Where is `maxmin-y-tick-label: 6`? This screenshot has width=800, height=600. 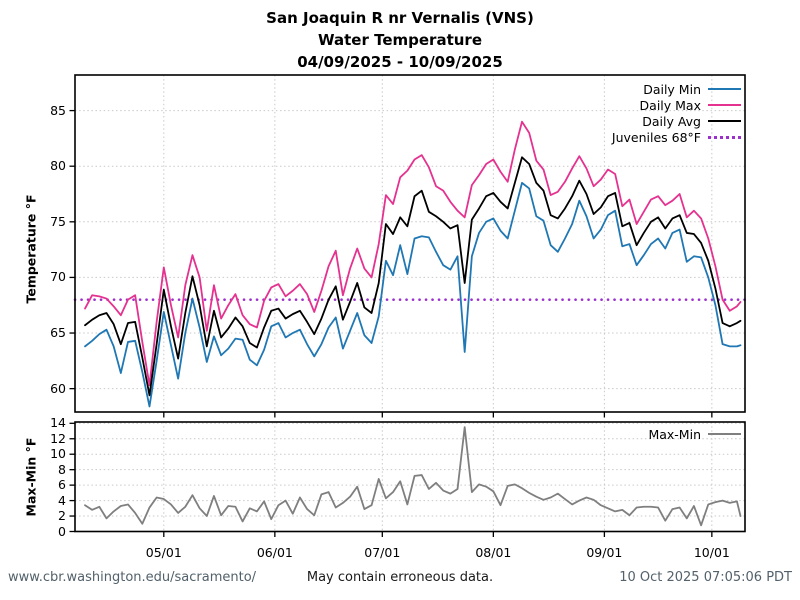
maxmin-y-tick-label: 6 is located at coordinates (62, 485).